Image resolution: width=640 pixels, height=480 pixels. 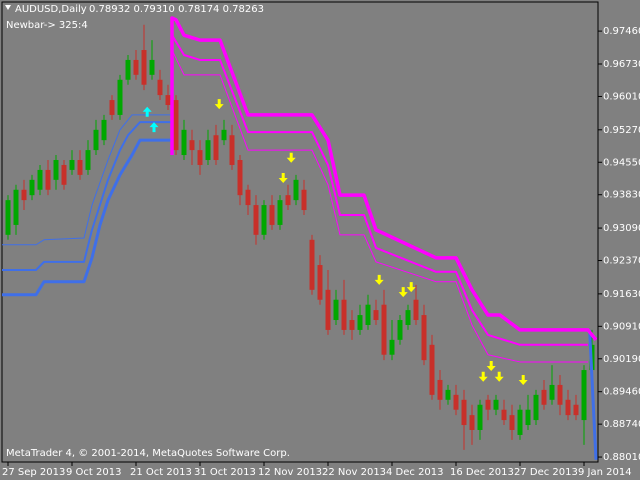 What do you see at coordinates (290, 472) in the screenshot?
I see `x-tick-label: 12 Nov 2013` at bounding box center [290, 472].